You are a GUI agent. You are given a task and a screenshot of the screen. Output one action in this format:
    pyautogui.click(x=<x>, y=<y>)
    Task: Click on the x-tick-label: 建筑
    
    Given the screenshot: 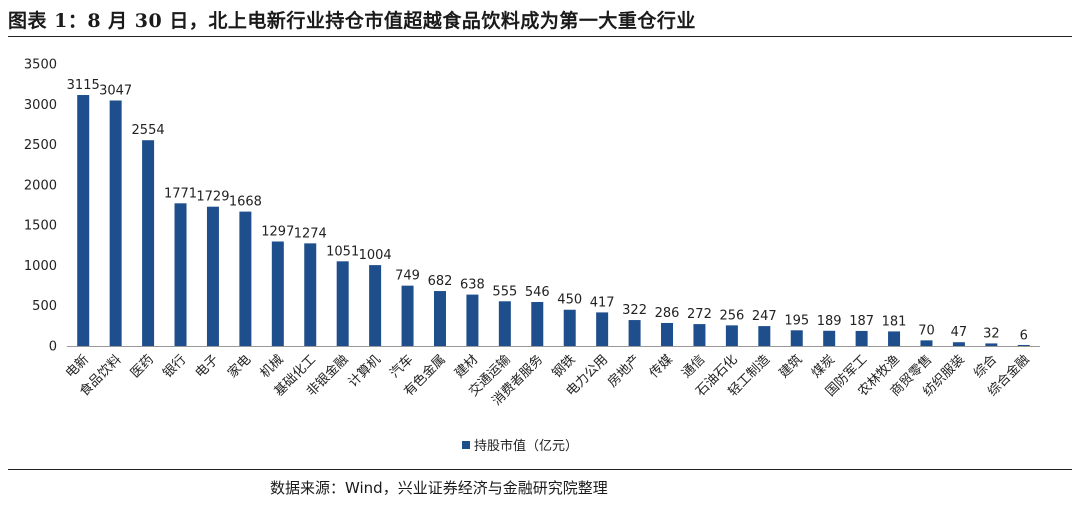 What is the action you would take?
    pyautogui.click(x=791, y=367)
    